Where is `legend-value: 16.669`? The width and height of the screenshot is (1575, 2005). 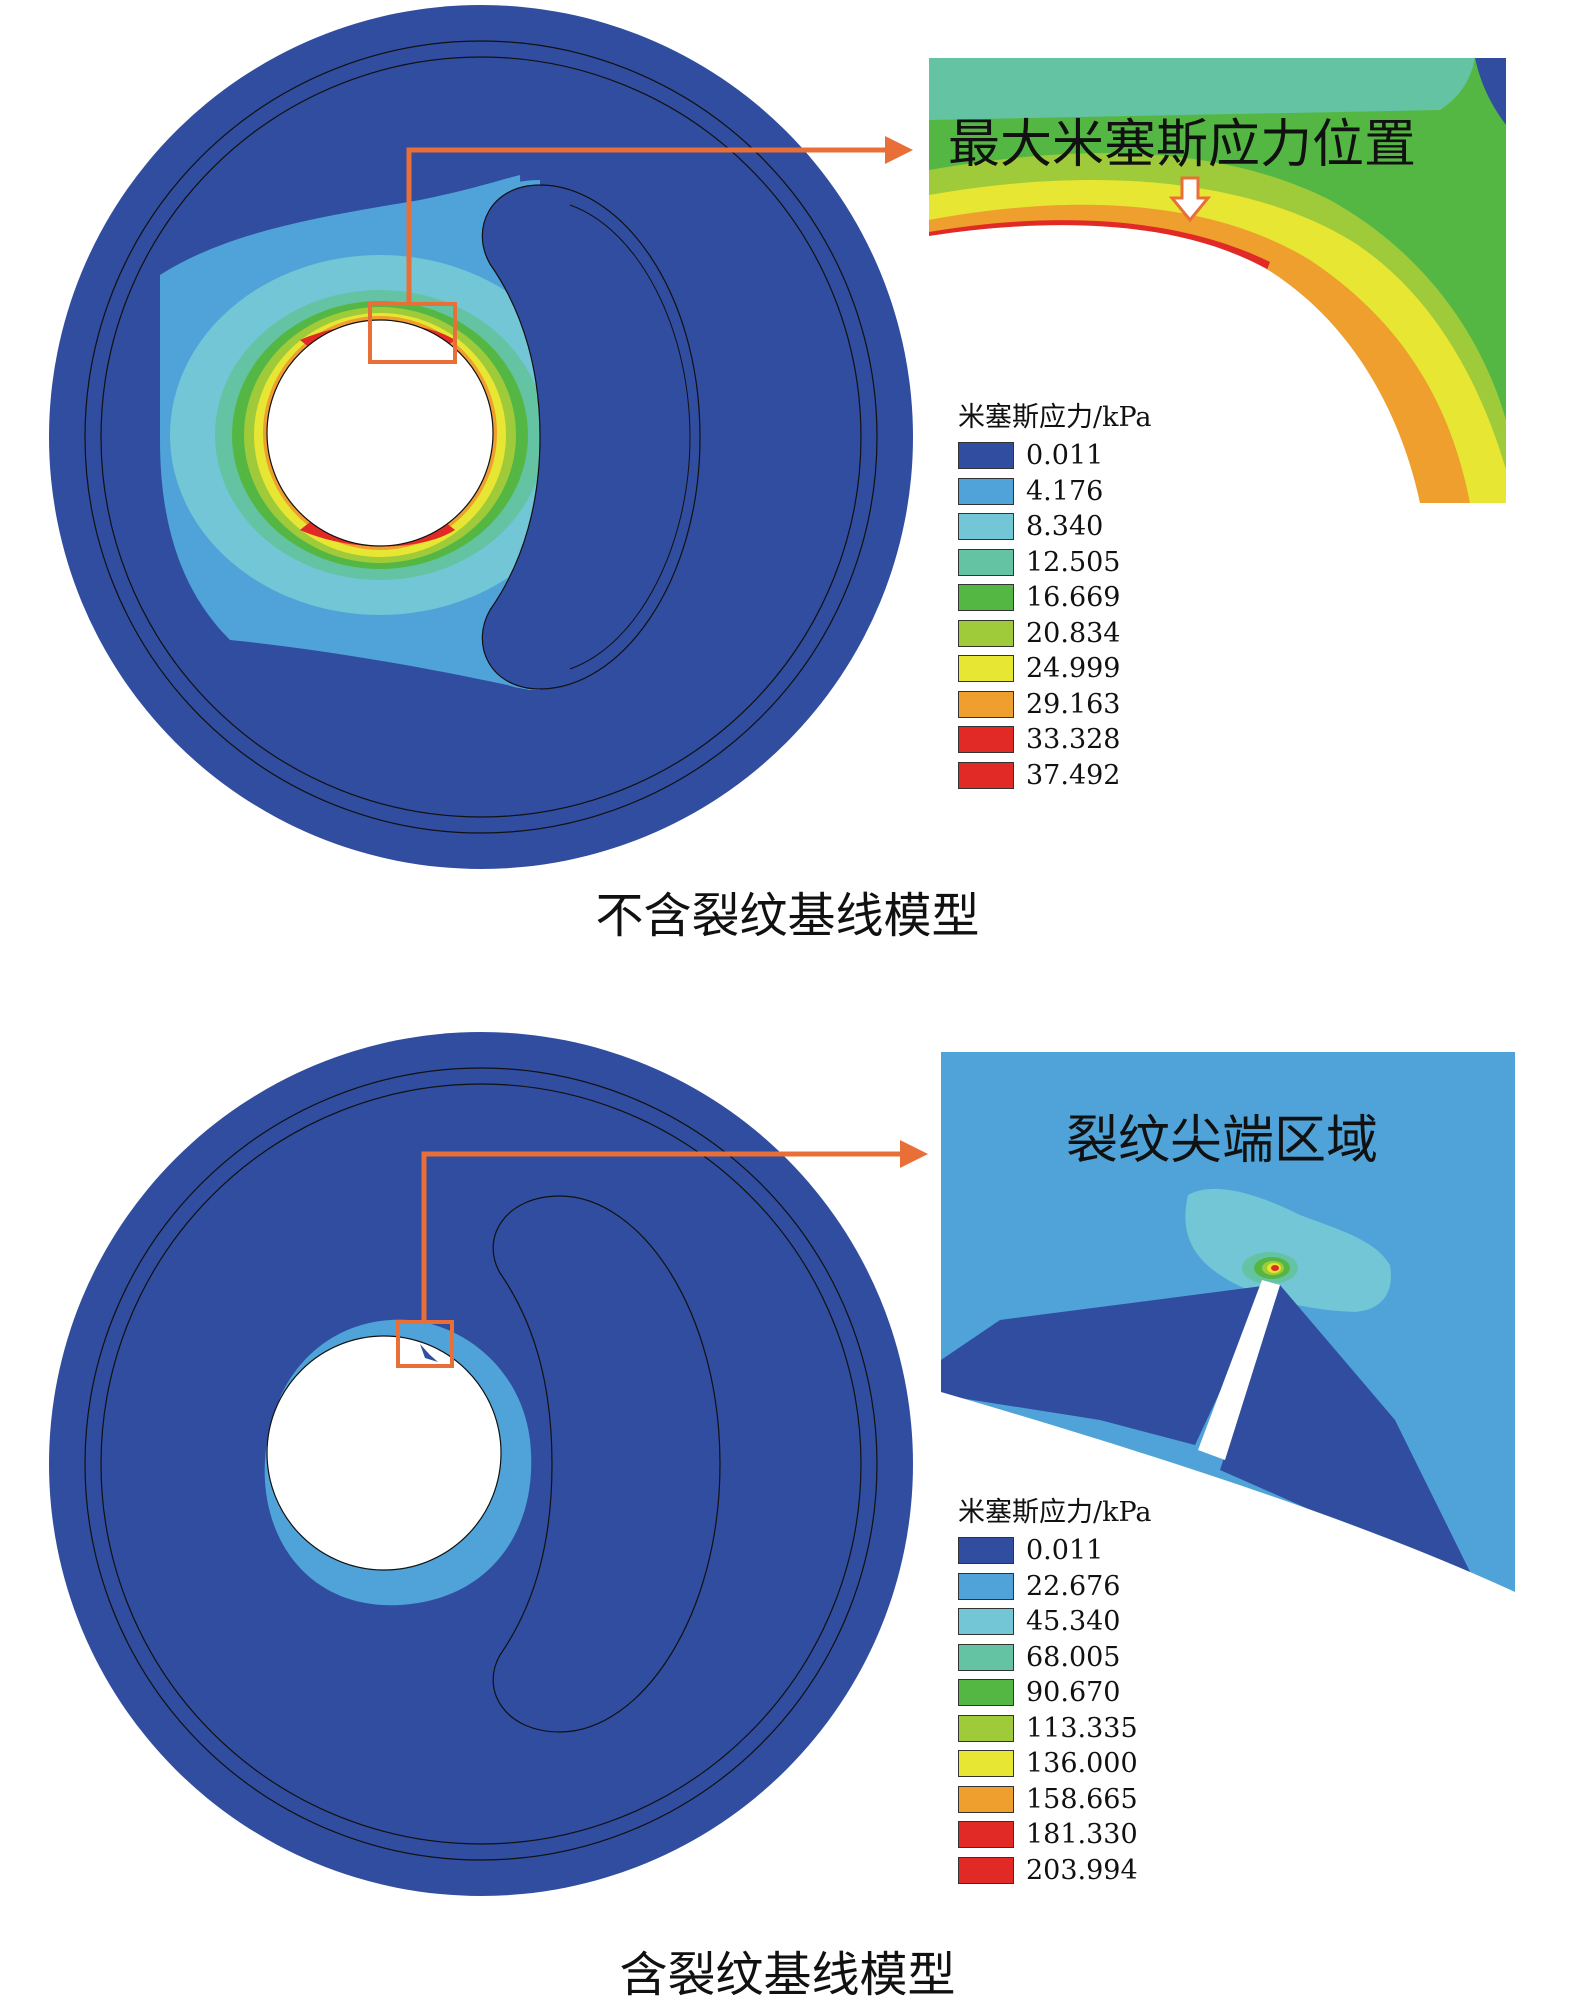
legend-value: 16.669 is located at coordinates (1073, 598).